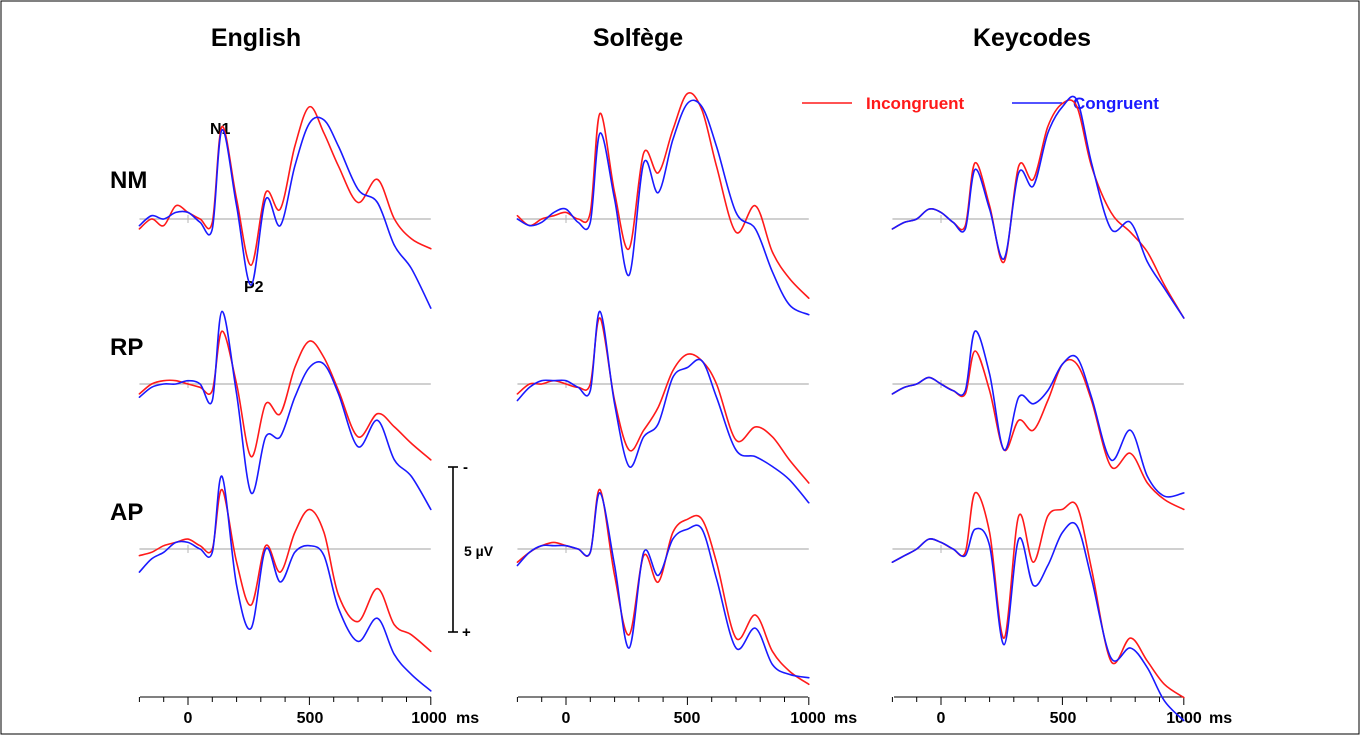  I want to click on scale-bar-negative-sign: -, so click(465, 467).